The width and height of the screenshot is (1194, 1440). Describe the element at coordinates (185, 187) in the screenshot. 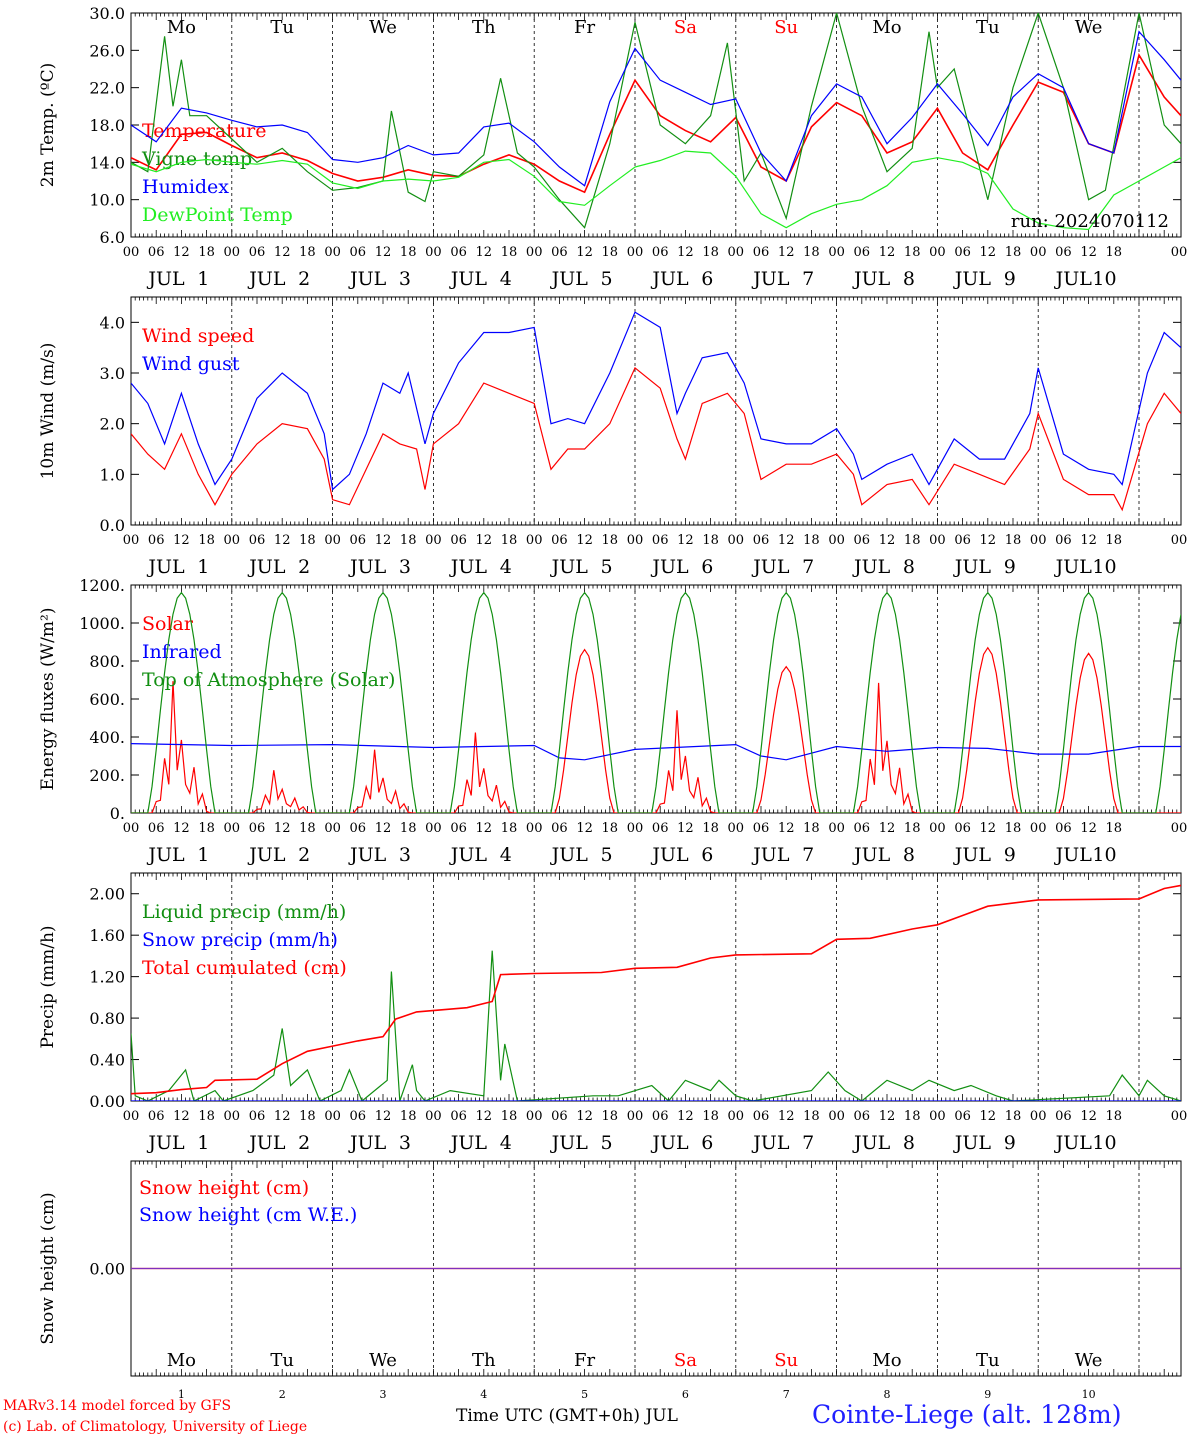

I see `legend-entry: Humidex` at that location.